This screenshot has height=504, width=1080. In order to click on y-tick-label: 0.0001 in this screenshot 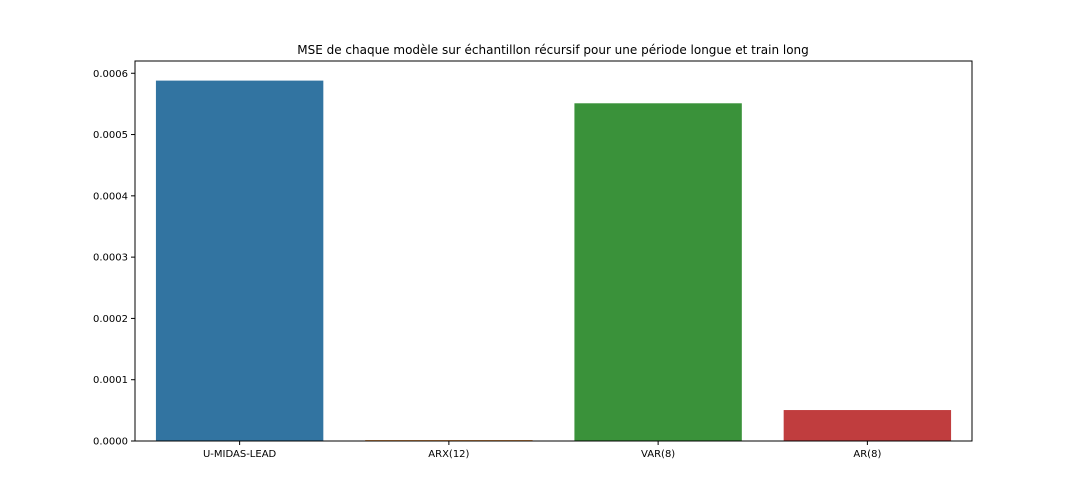, I will do `click(110, 380)`.